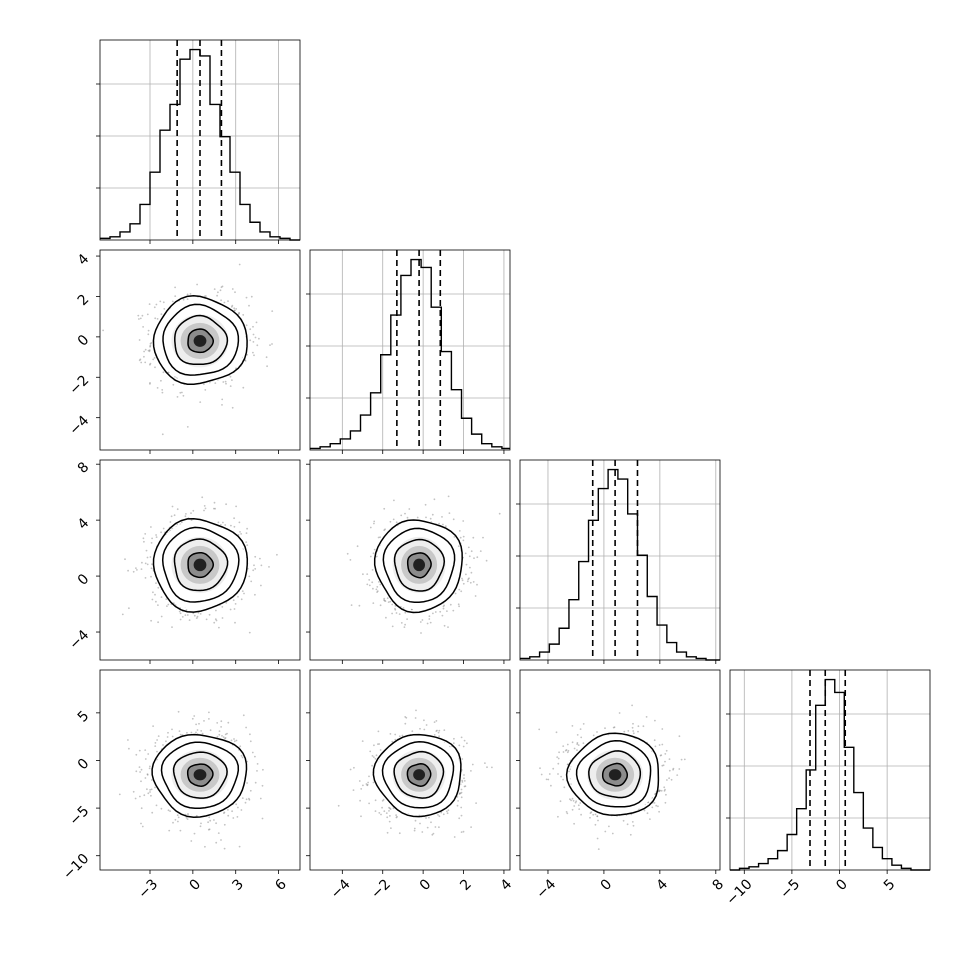  Describe the element at coordinates (620, 564) in the screenshot. I see `histogram-step-line` at that location.